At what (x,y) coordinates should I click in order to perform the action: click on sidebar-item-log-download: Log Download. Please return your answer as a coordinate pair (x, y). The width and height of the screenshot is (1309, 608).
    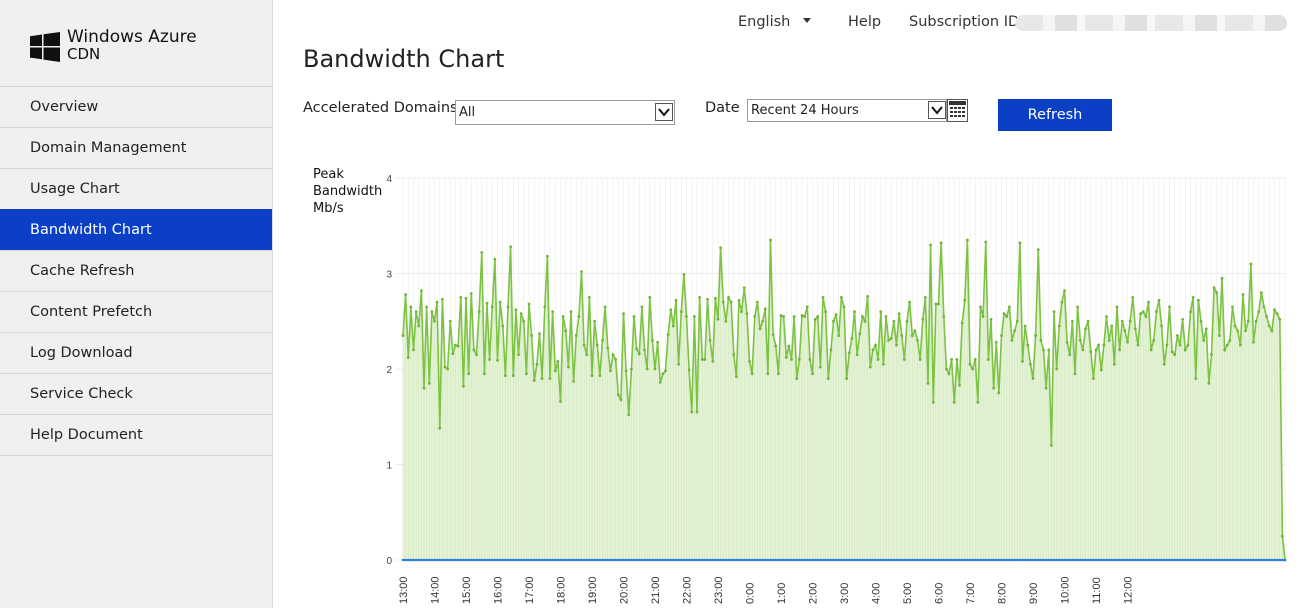
    Looking at the image, I should click on (136, 352).